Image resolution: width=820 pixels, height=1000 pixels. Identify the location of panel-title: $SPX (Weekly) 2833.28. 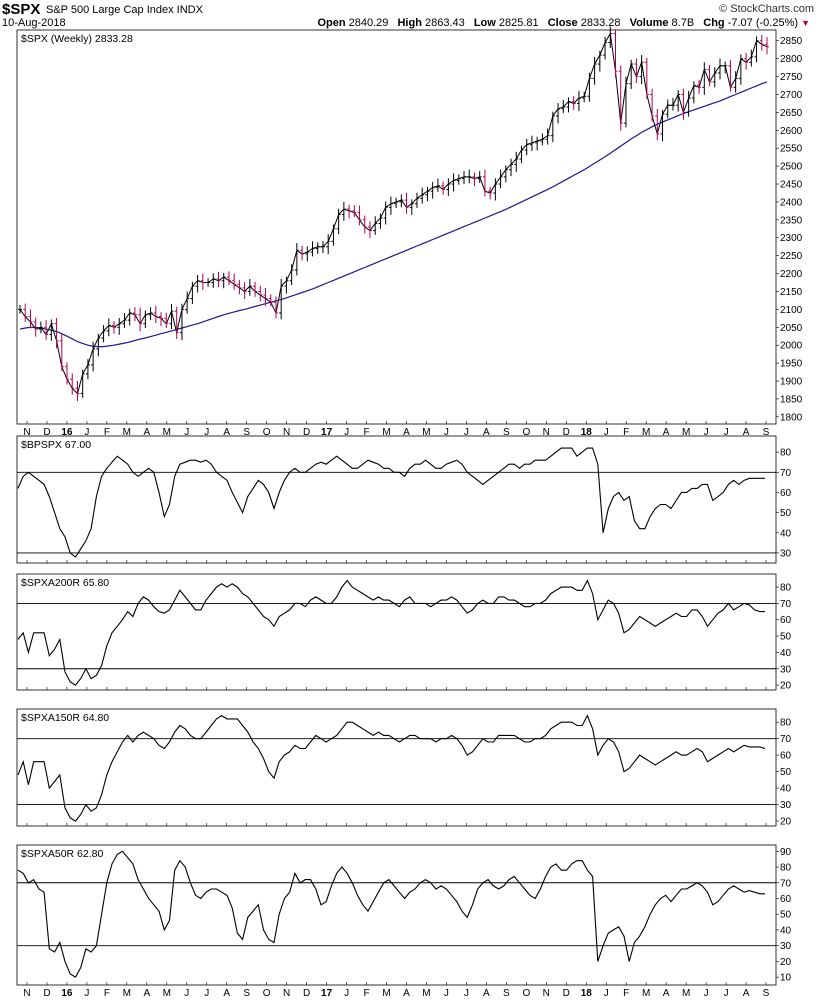
(77, 39).